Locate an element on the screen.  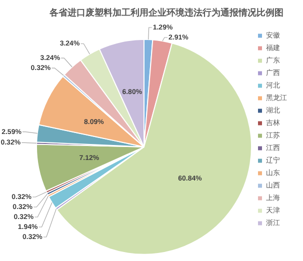
chart-title: 各省进口废塑料加工利用企业环境违法行为通报情况比例图 is located at coordinates (166, 13).